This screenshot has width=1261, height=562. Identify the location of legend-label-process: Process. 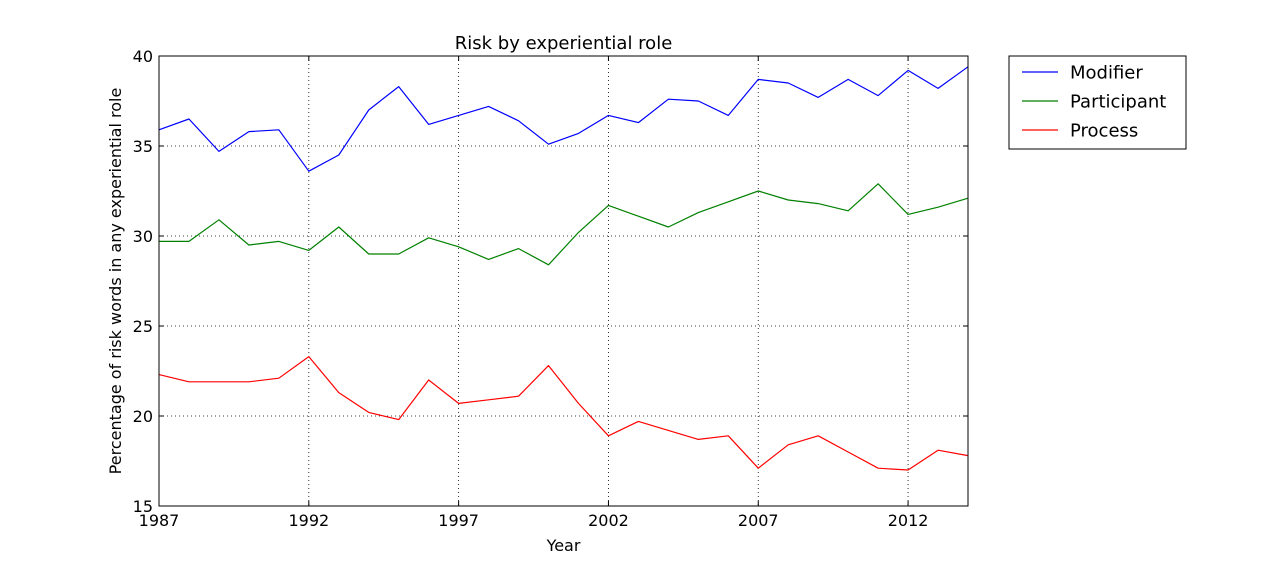
(1104, 131).